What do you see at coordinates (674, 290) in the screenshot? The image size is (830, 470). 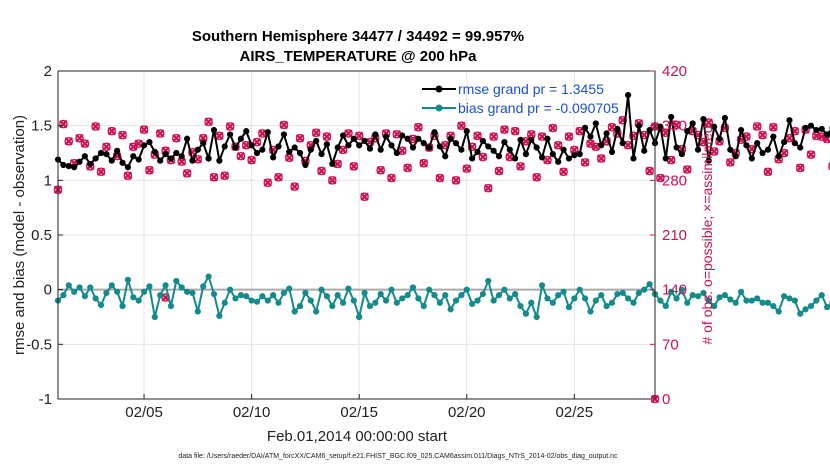 I see `y2-tick-label-2: 140` at bounding box center [674, 290].